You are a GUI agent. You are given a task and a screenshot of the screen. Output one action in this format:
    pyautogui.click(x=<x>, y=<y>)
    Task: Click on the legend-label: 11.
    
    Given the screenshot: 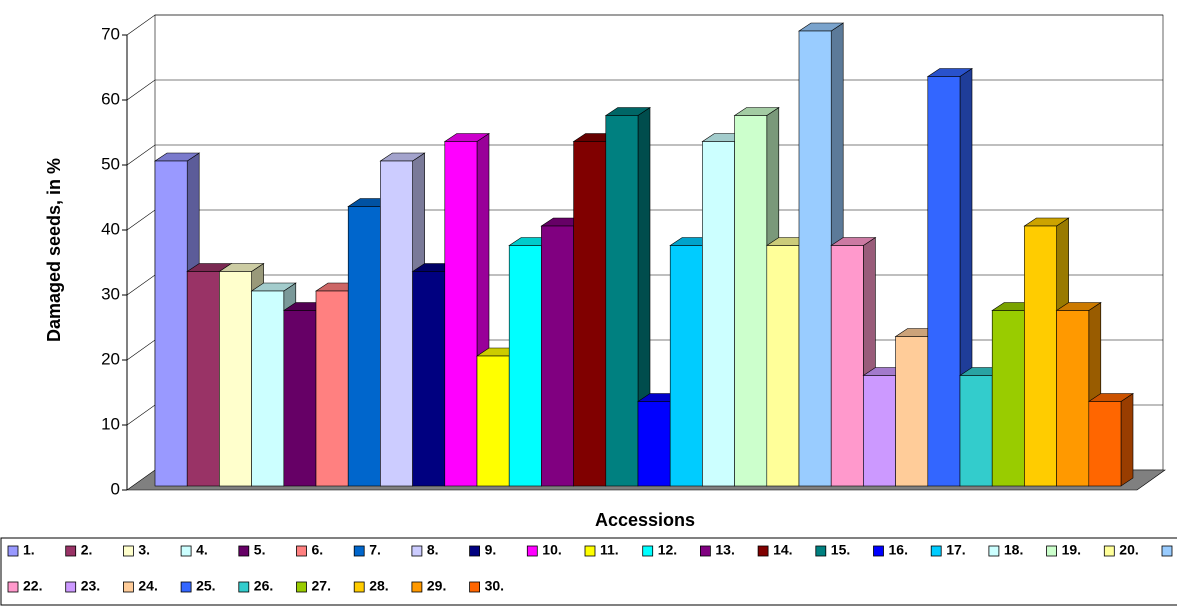 What is the action you would take?
    pyautogui.click(x=609, y=550)
    